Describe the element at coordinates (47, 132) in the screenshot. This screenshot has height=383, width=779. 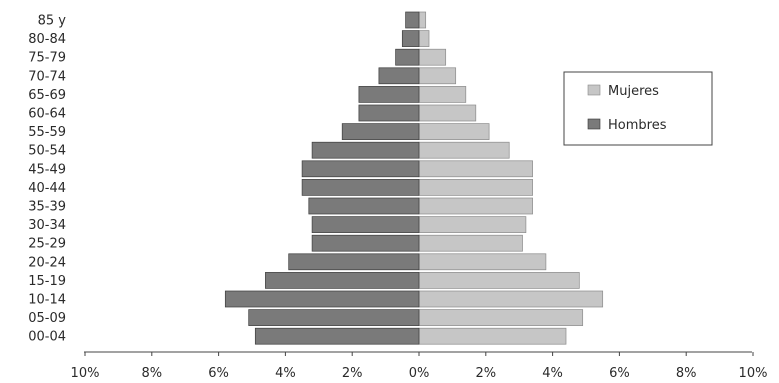
I see `y-tick-label: 55-59` at that location.